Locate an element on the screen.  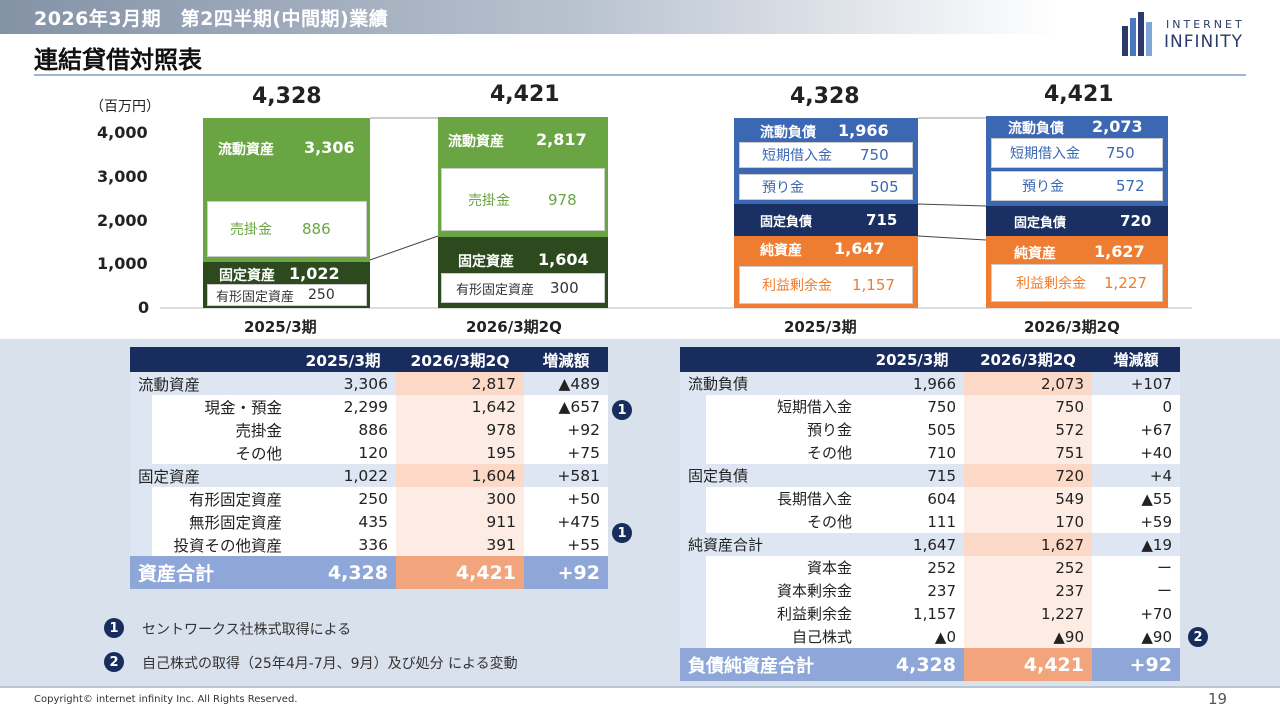
table-row: 有形固定資産 250 300 +50 is located at coordinates (369, 498).